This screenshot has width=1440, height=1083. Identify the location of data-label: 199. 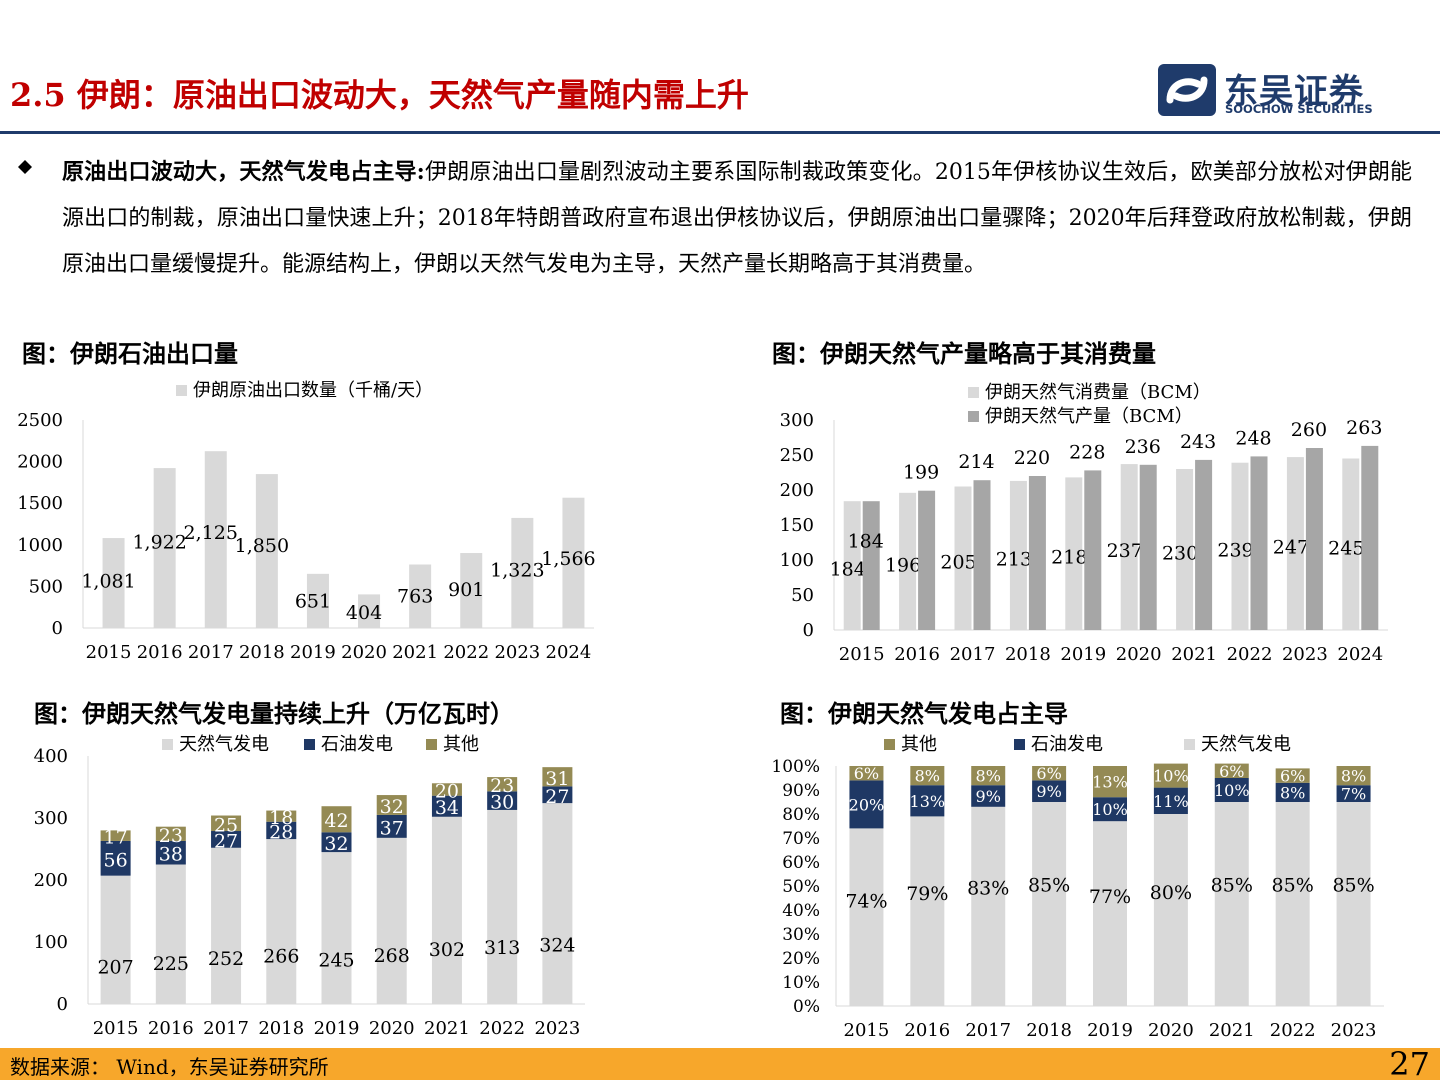
(921, 473).